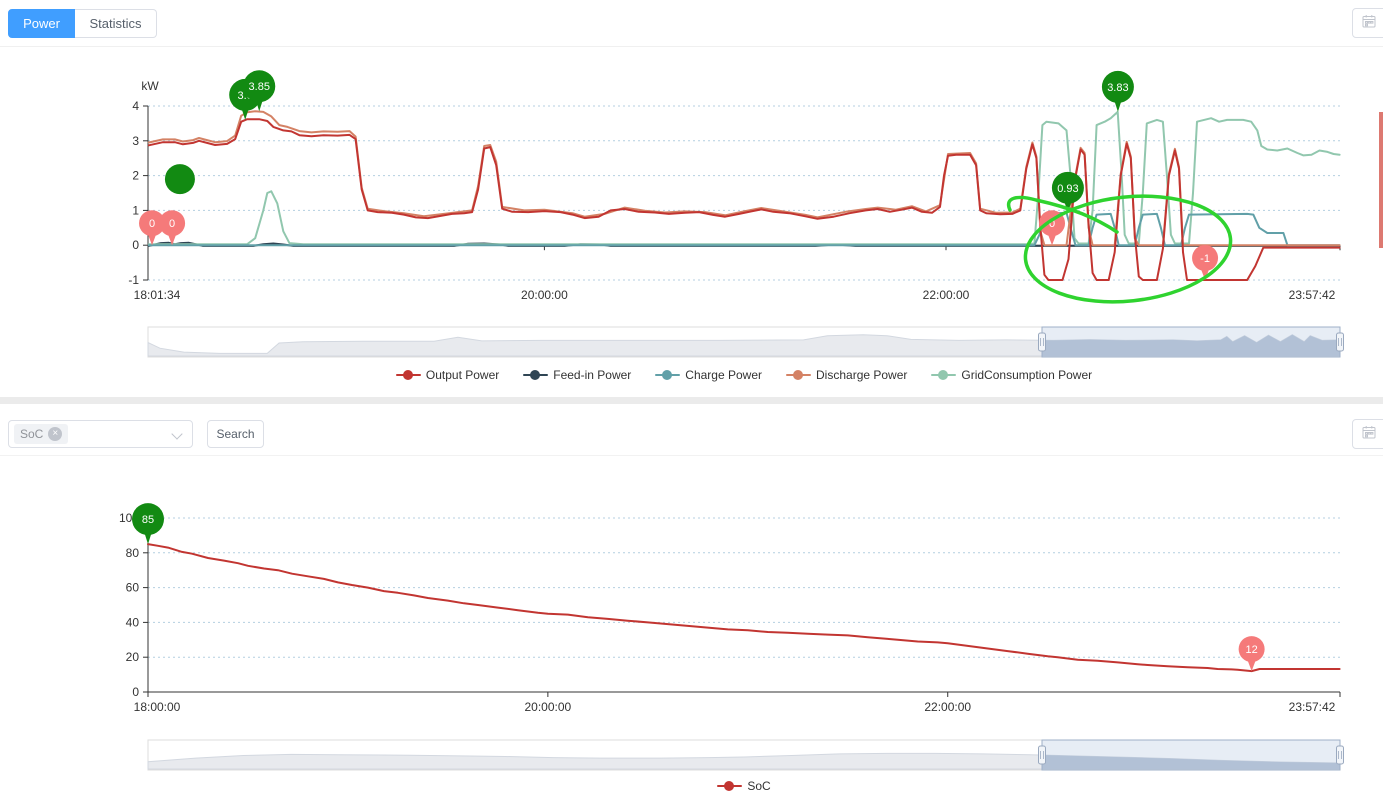  I want to click on handdrawn-annotation, so click(1119, 249).